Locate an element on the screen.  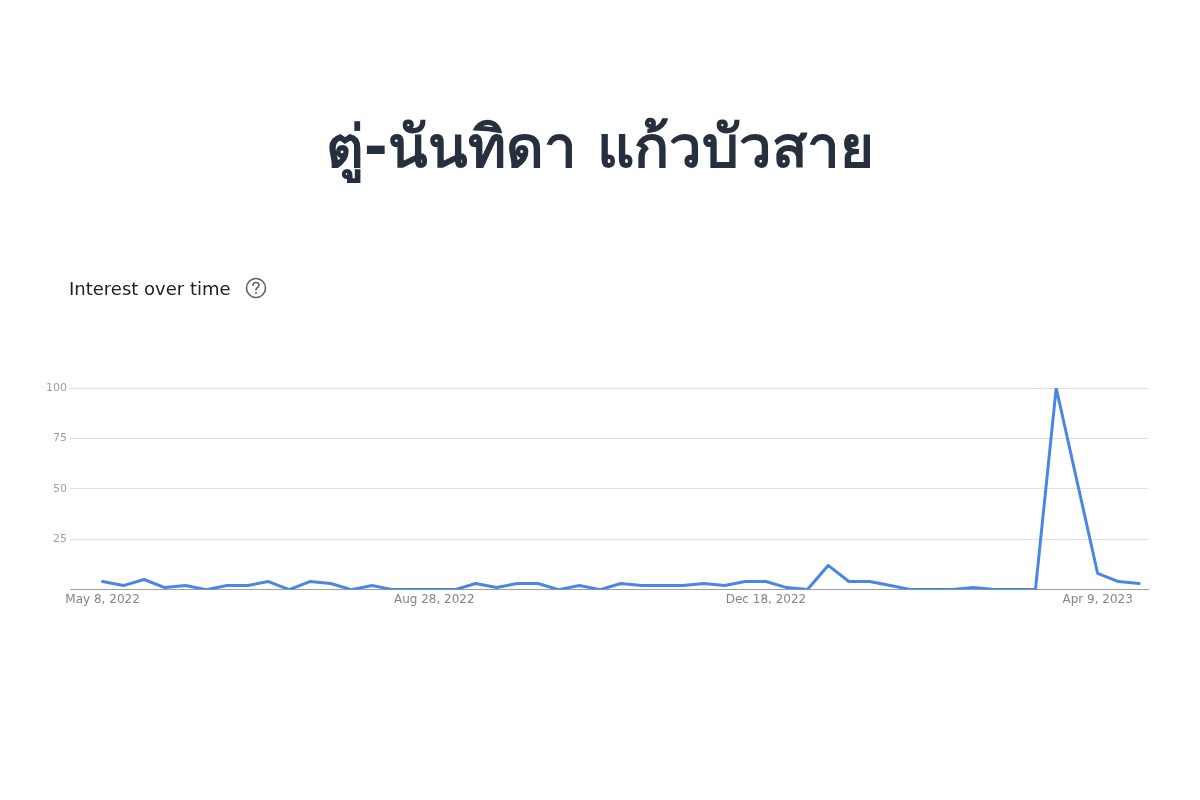
x-tick-label: May 8, 2022 is located at coordinates (102, 598).